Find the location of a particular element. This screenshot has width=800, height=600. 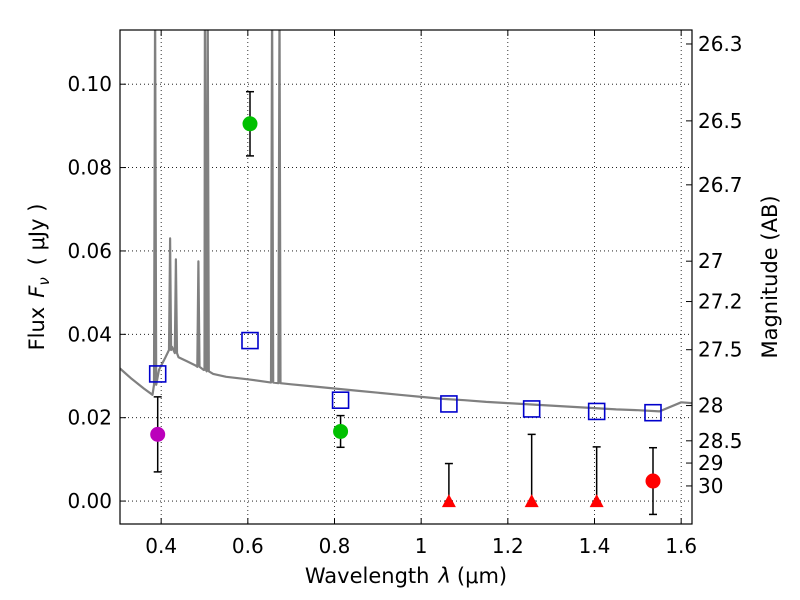

y-axis-label: FluxFν( μJy ) is located at coordinates (39, 277).